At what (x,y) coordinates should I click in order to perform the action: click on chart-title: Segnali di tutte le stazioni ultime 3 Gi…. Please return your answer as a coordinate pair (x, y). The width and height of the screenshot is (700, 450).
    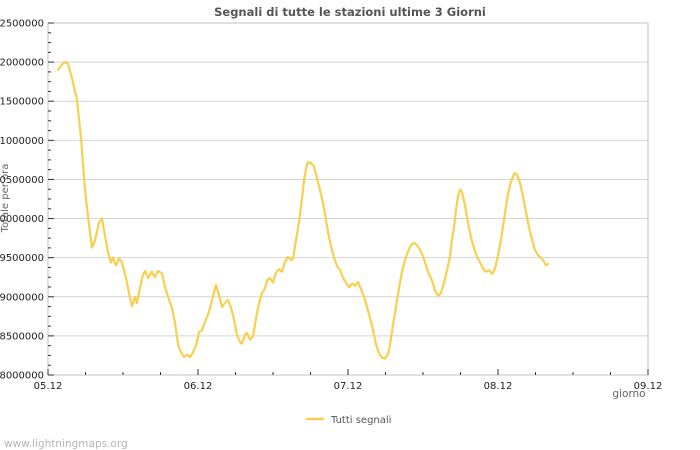
    Looking at the image, I should click on (350, 12).